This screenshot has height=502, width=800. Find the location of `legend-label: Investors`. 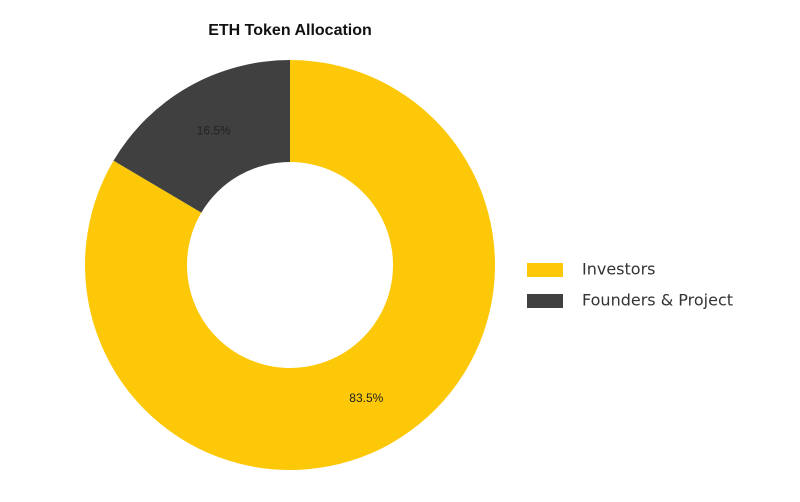

legend-label: Investors is located at coordinates (618, 269).